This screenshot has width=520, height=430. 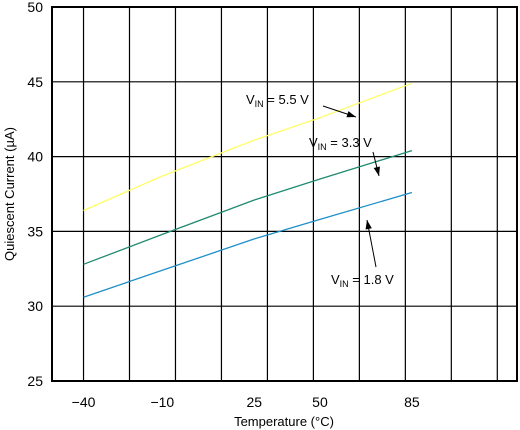 I want to click on annotations: VIN = 5.5 V VIN = 3.3 V VIN = 1.8 V, so click(x=320, y=190).